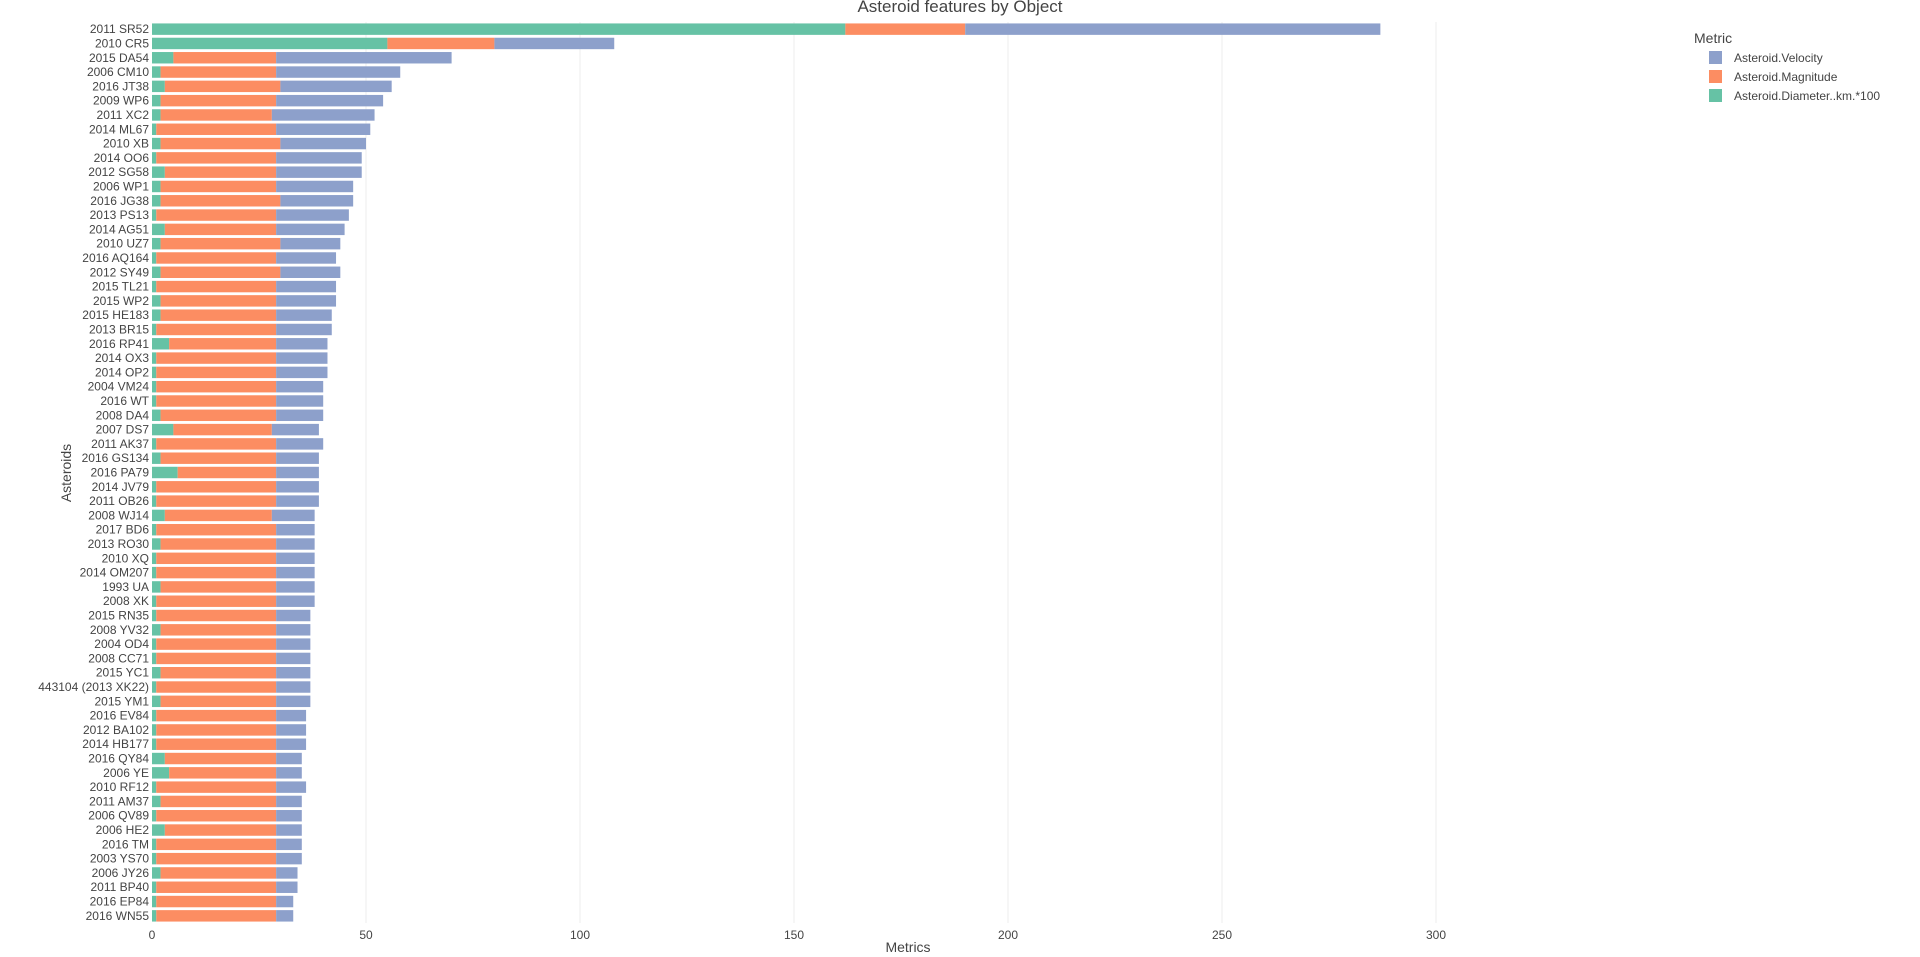  What do you see at coordinates (123, 115) in the screenshot?
I see `y-tick-label: 2011 XC2` at bounding box center [123, 115].